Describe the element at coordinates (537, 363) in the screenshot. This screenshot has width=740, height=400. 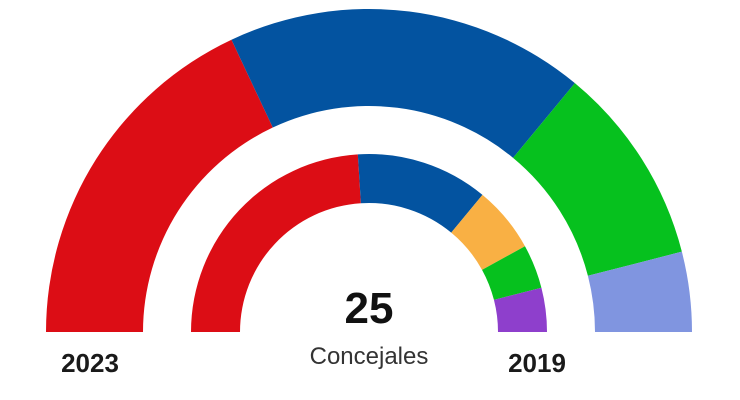
I see `year-label-2019: 2019` at that location.